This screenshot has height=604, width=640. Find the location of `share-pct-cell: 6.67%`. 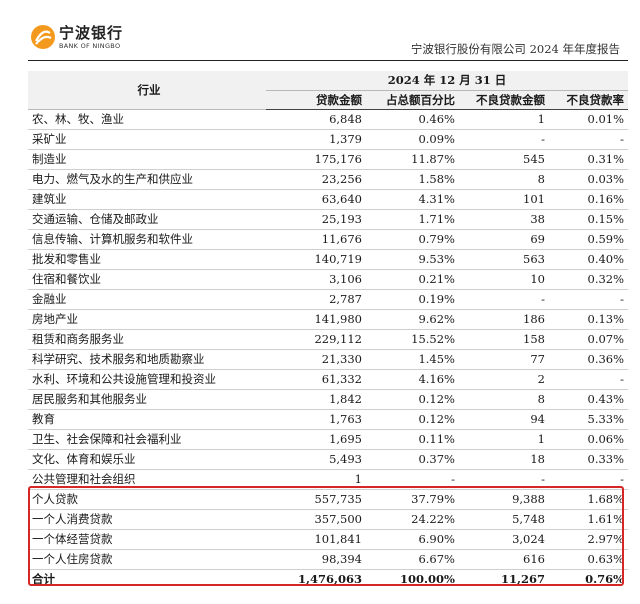

share-pct-cell: 6.67% is located at coordinates (412, 559).